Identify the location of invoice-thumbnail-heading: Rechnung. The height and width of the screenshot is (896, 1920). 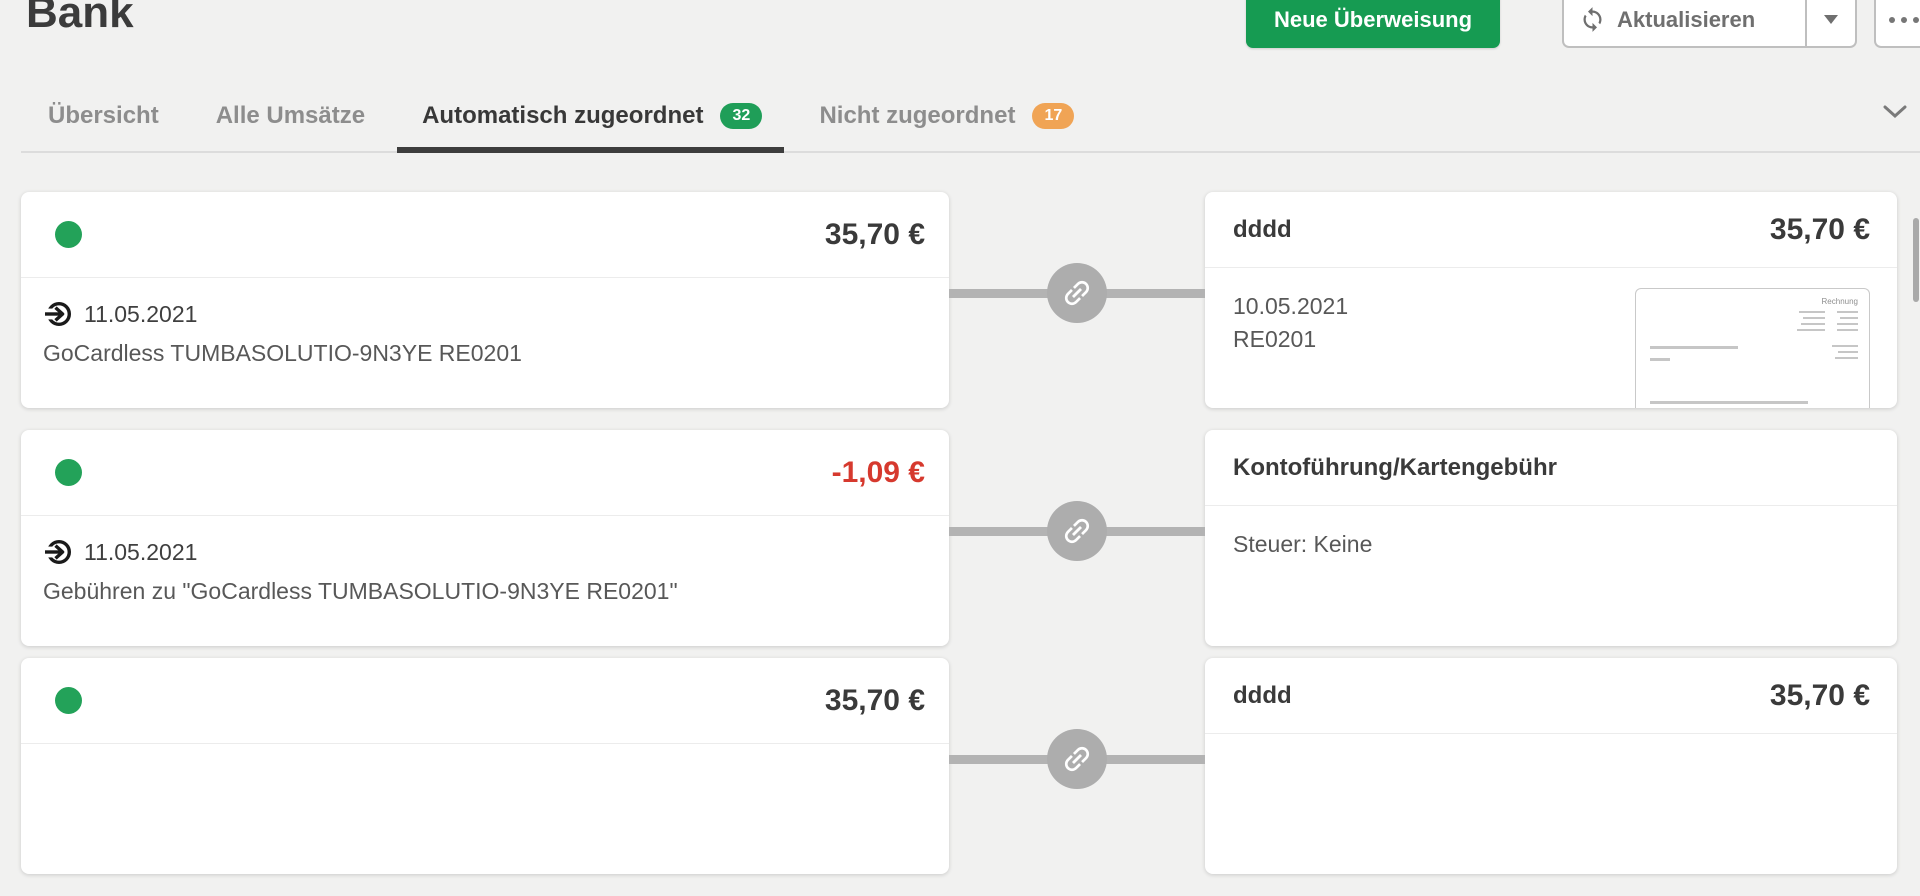
(1839, 301).